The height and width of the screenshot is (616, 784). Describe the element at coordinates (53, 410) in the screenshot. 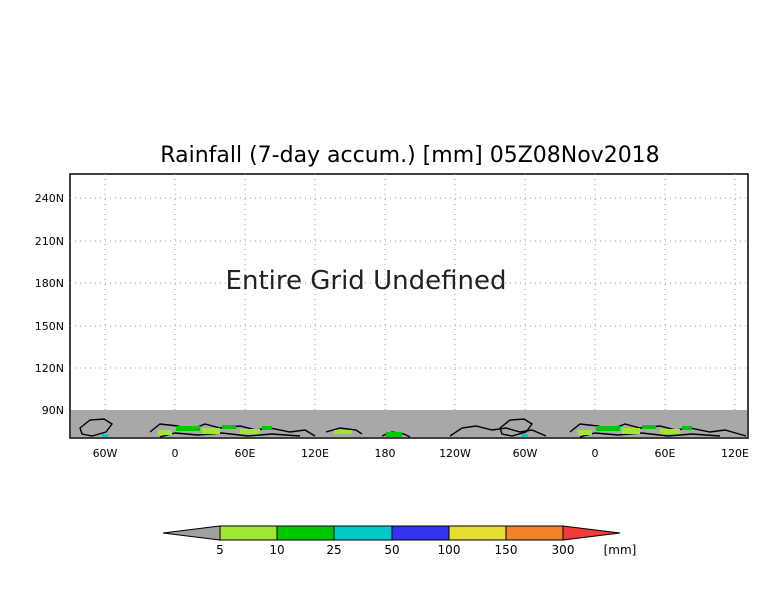

I see `y-tick-label: 90N` at that location.